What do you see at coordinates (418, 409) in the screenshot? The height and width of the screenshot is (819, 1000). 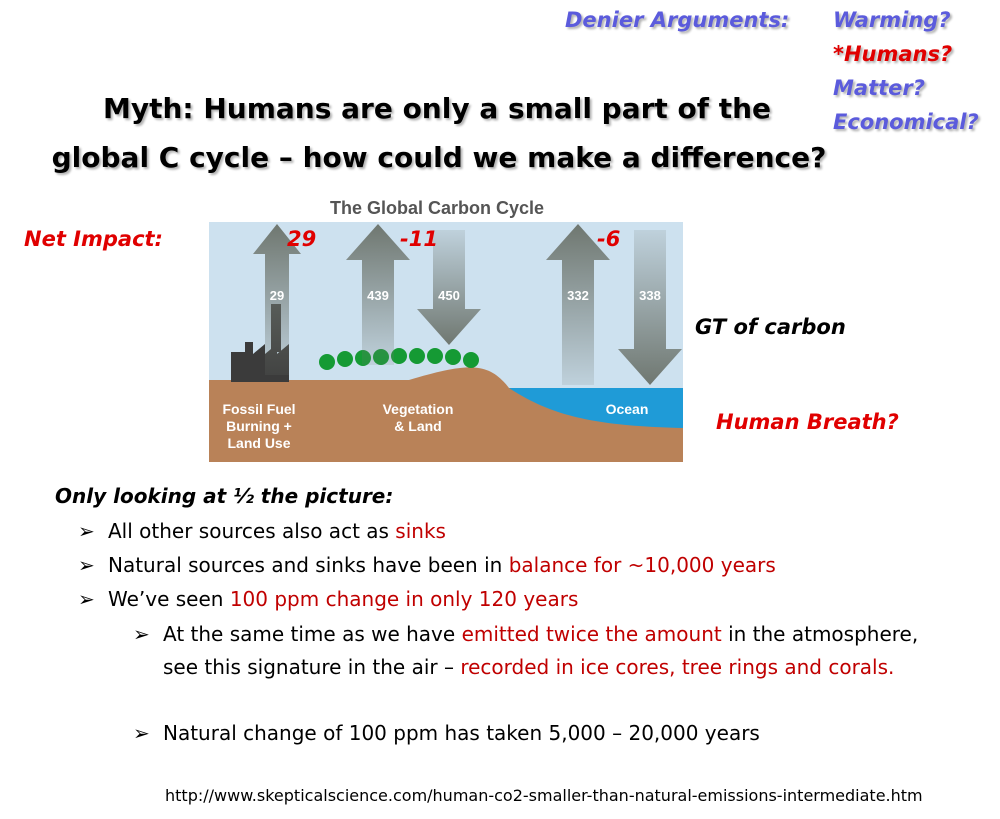 I see `region-label: Vegetation` at bounding box center [418, 409].